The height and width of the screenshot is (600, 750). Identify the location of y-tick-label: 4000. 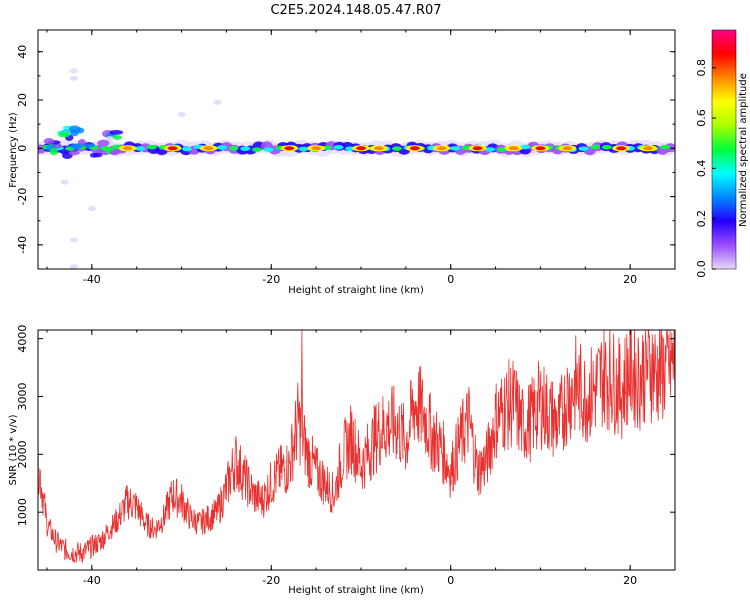
(22, 339).